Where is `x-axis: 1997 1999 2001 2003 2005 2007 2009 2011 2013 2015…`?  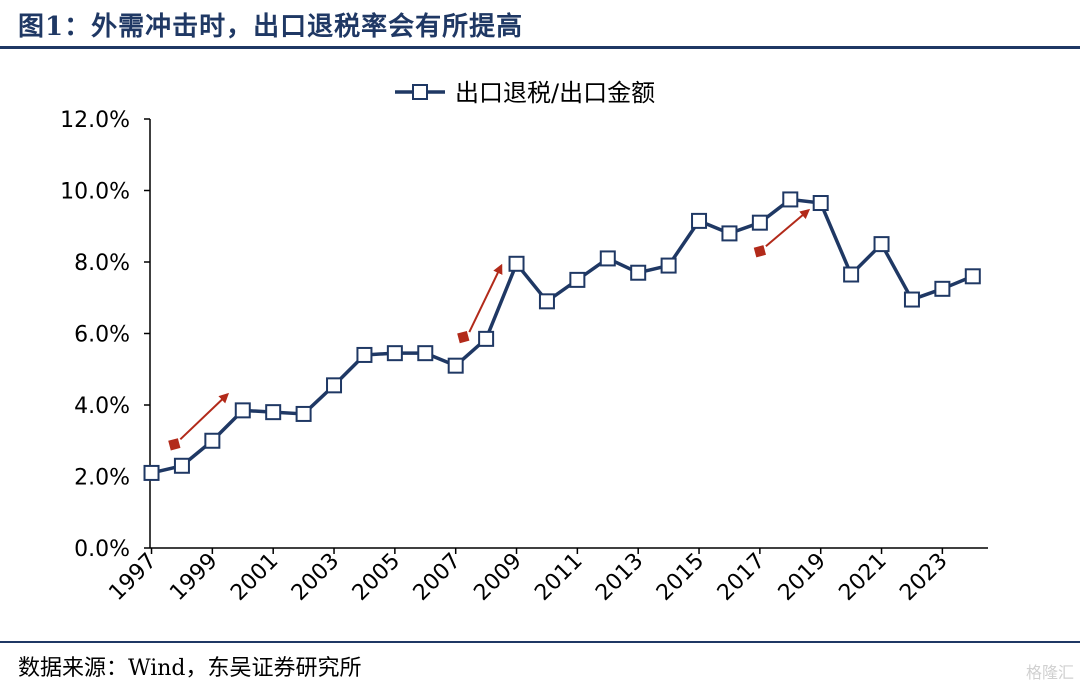 x-axis: 1997 1999 2001 2003 2005 2007 2009 2011 2013 2015… is located at coordinates (546, 576).